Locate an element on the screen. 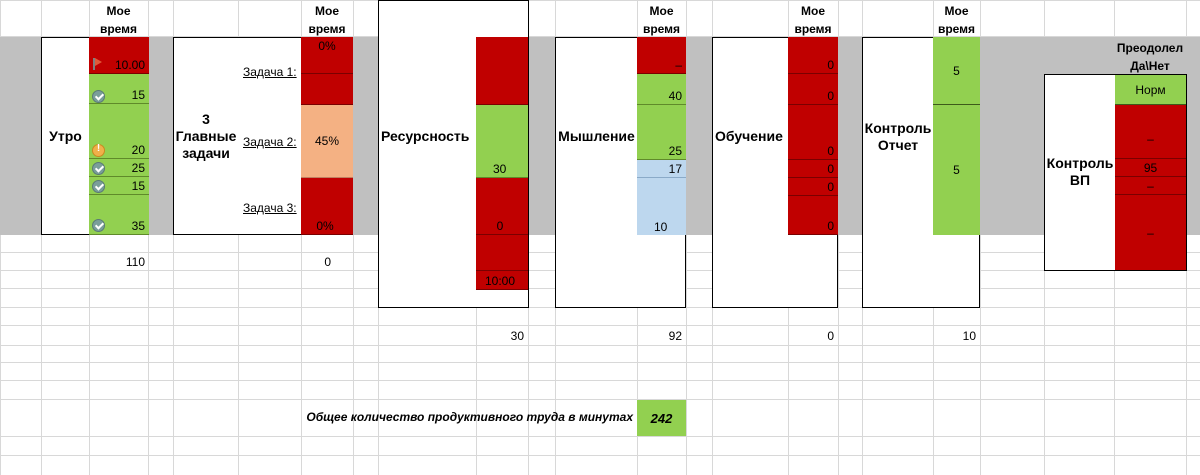 The image size is (1200, 475). tasks-column: 0% 45% 0% is located at coordinates (327, 136).